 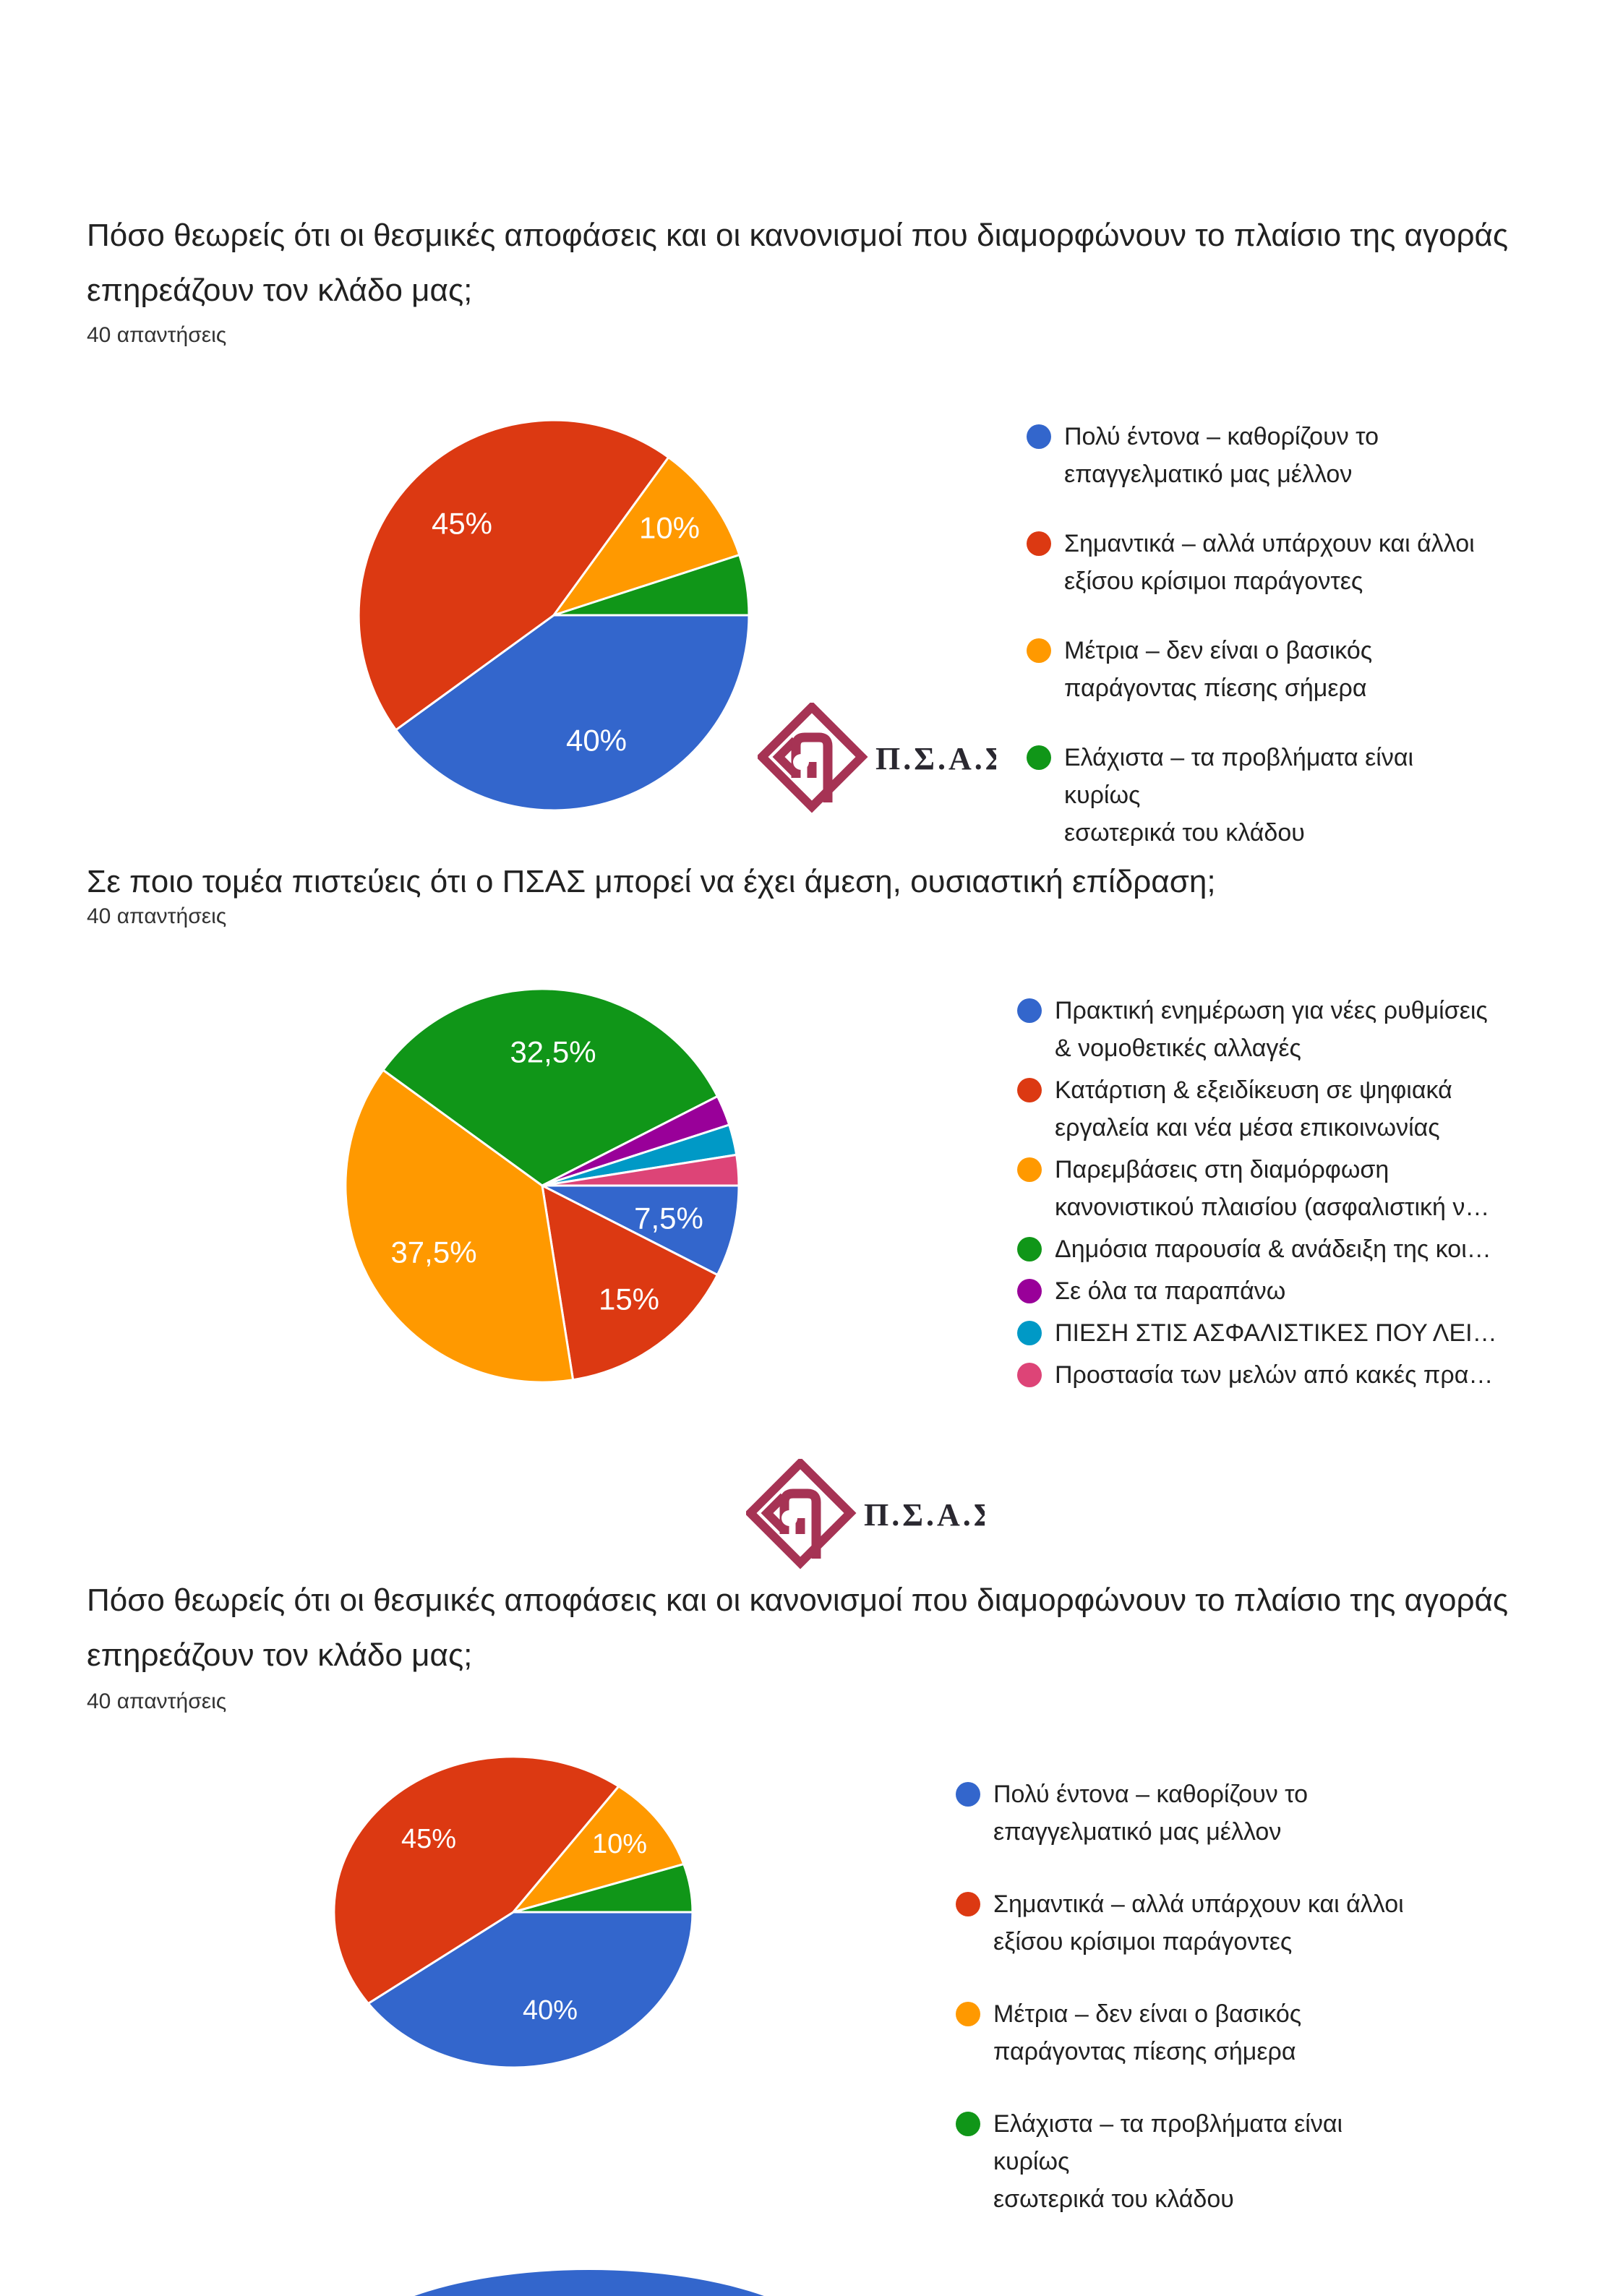 I want to click on chart3-pie: 45% 10% 40%, so click(x=513, y=1912).